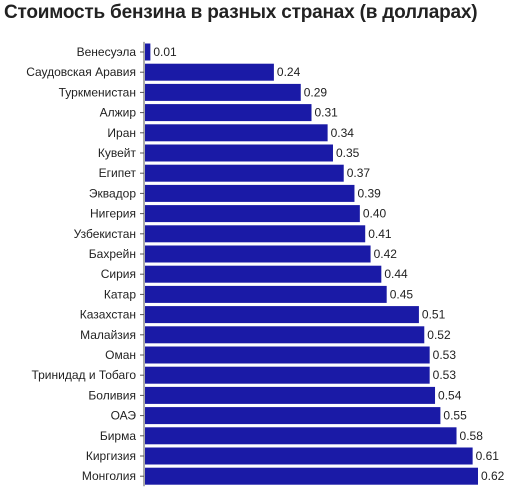 This screenshot has width=530, height=489. What do you see at coordinates (108, 315) in the screenshot?
I see `category-label: Казахстан` at bounding box center [108, 315].